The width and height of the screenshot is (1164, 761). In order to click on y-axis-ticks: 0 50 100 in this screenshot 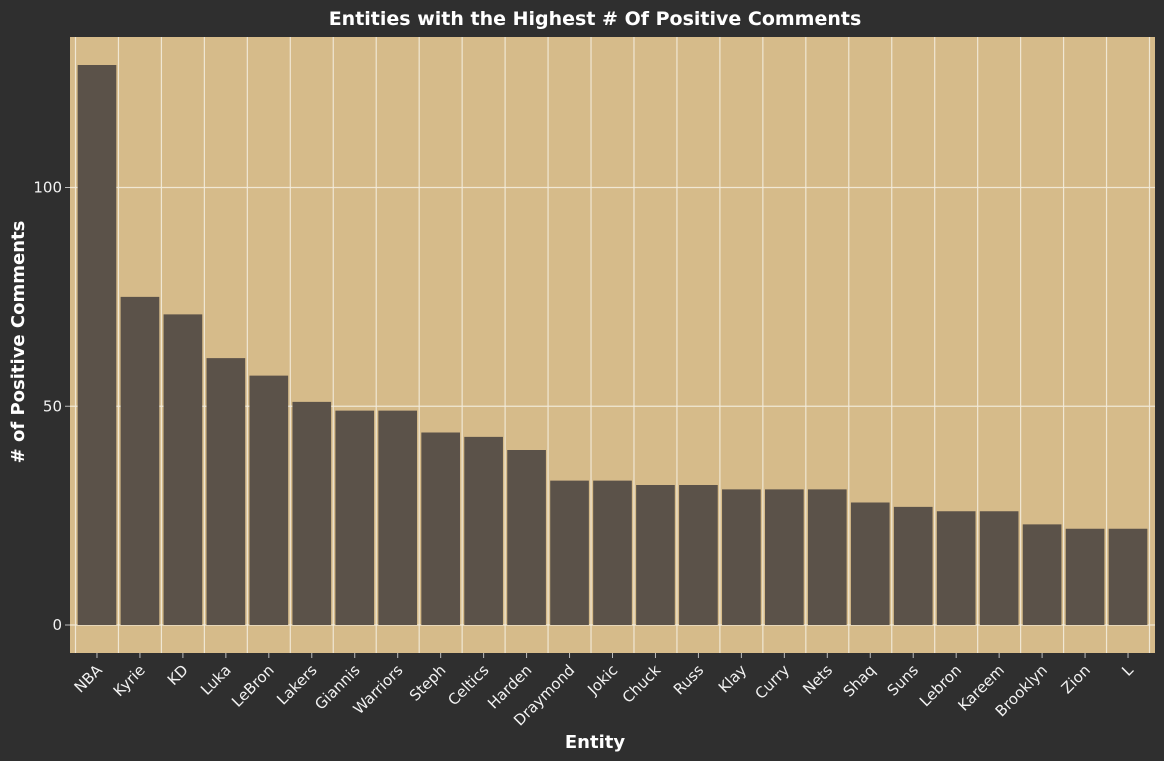, I will do `click(51, 406)`.